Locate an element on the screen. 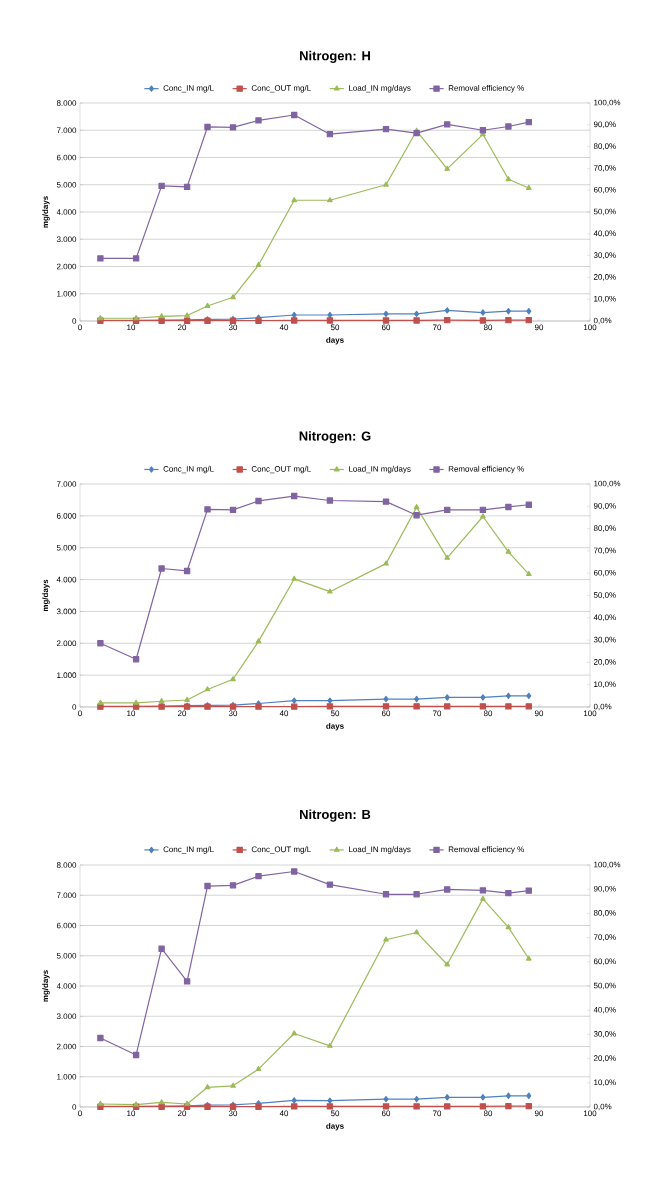  chart-title: Nitrogen: H is located at coordinates (335, 56).